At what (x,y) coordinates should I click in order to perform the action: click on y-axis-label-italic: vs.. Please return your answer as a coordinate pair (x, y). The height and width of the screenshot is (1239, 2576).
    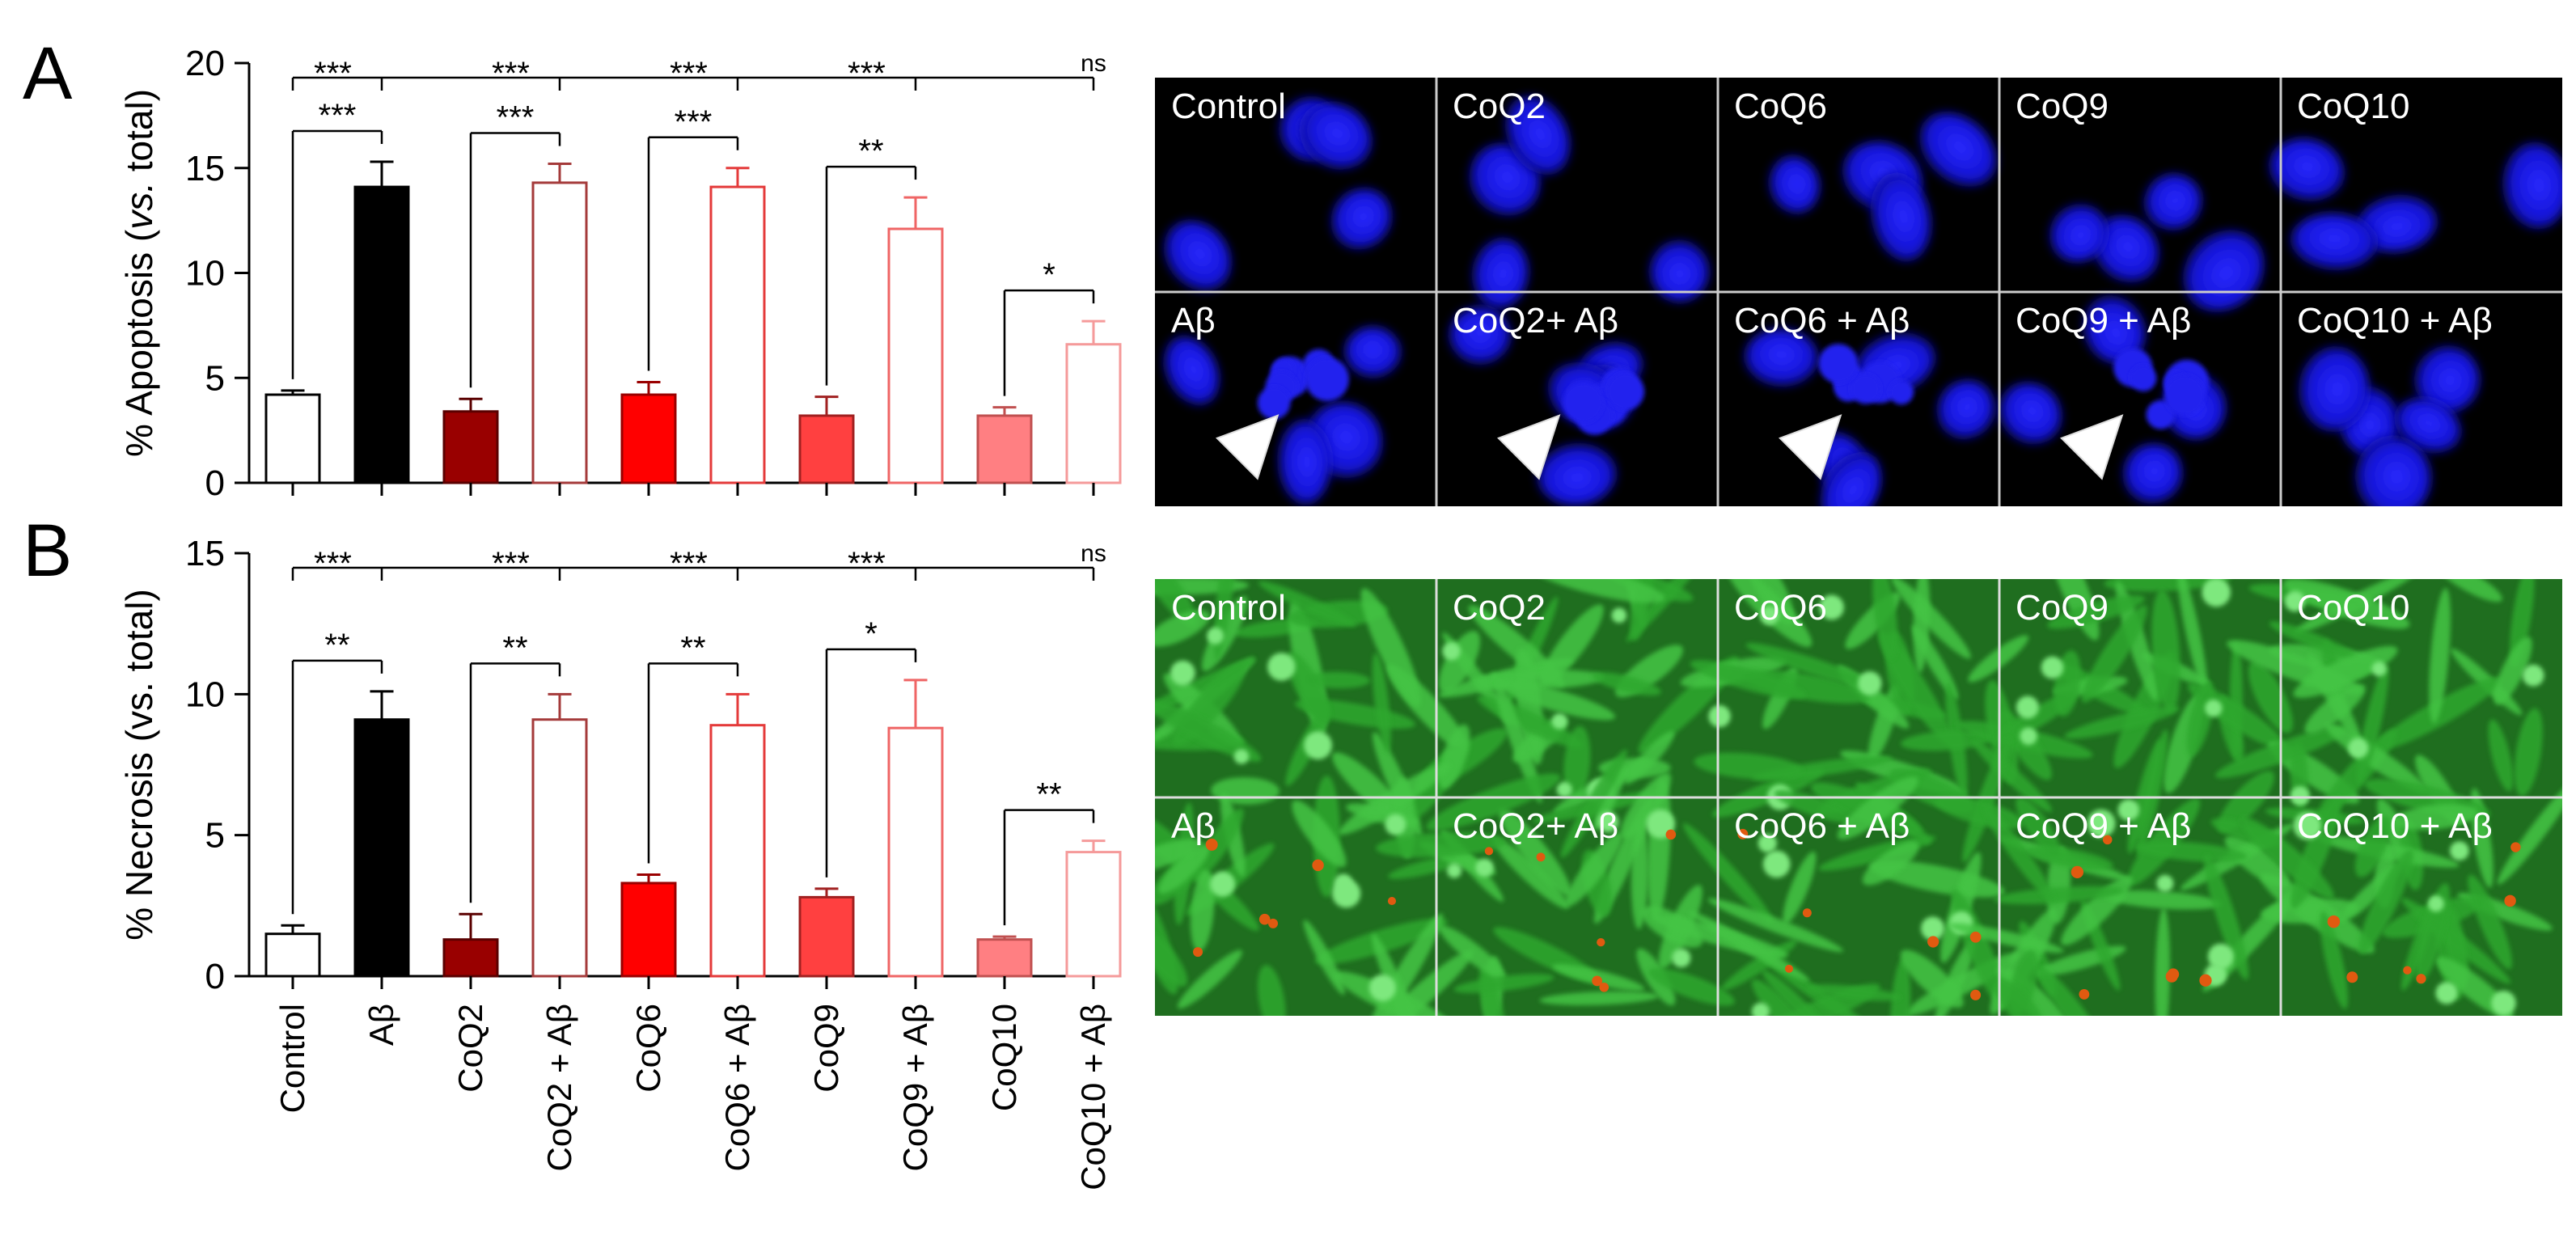
    Looking at the image, I should click on (139, 206).